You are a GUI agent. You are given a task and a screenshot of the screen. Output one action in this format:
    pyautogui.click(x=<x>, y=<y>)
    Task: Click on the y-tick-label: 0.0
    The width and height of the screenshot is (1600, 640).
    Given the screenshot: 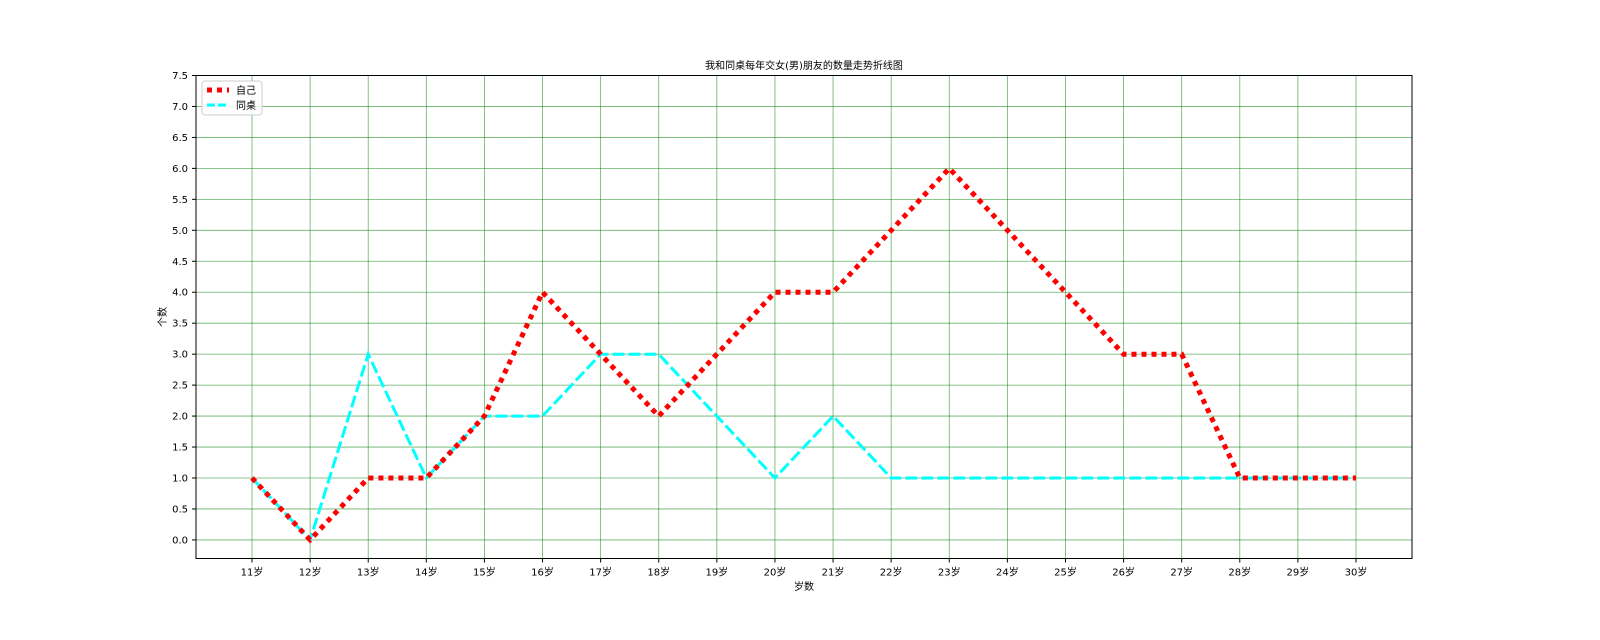 What is the action you would take?
    pyautogui.click(x=180, y=540)
    